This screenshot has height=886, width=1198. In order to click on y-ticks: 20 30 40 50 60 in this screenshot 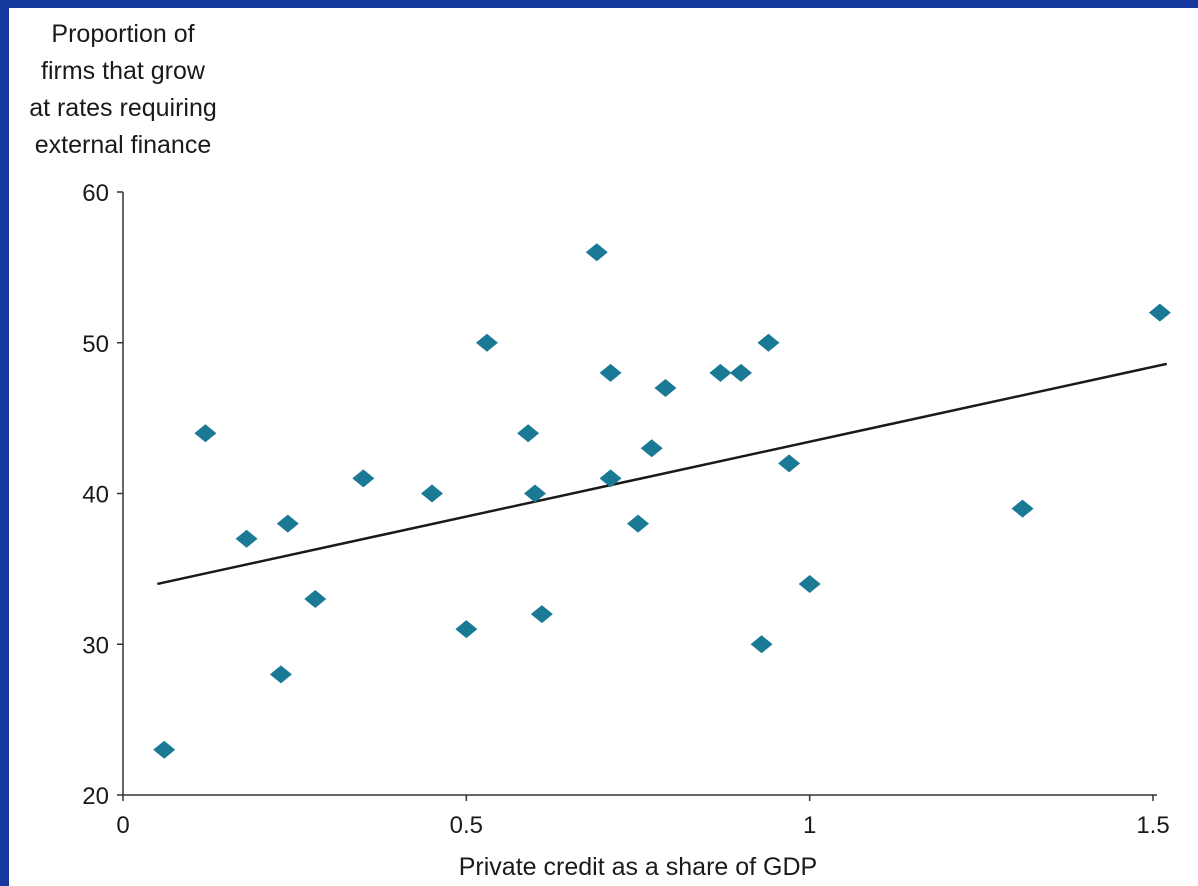, I will do `click(102, 495)`.